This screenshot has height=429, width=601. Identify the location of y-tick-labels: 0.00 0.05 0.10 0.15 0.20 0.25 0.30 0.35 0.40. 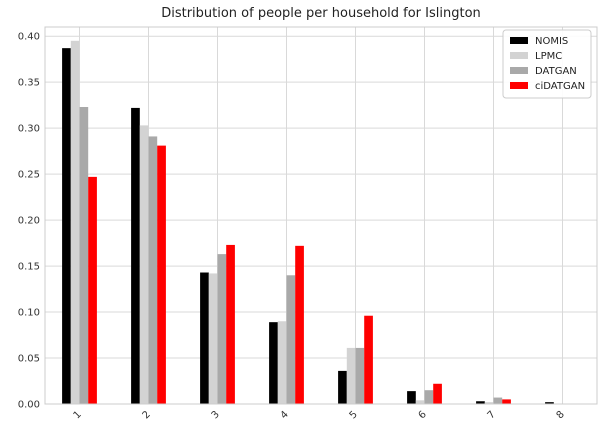
(29, 221).